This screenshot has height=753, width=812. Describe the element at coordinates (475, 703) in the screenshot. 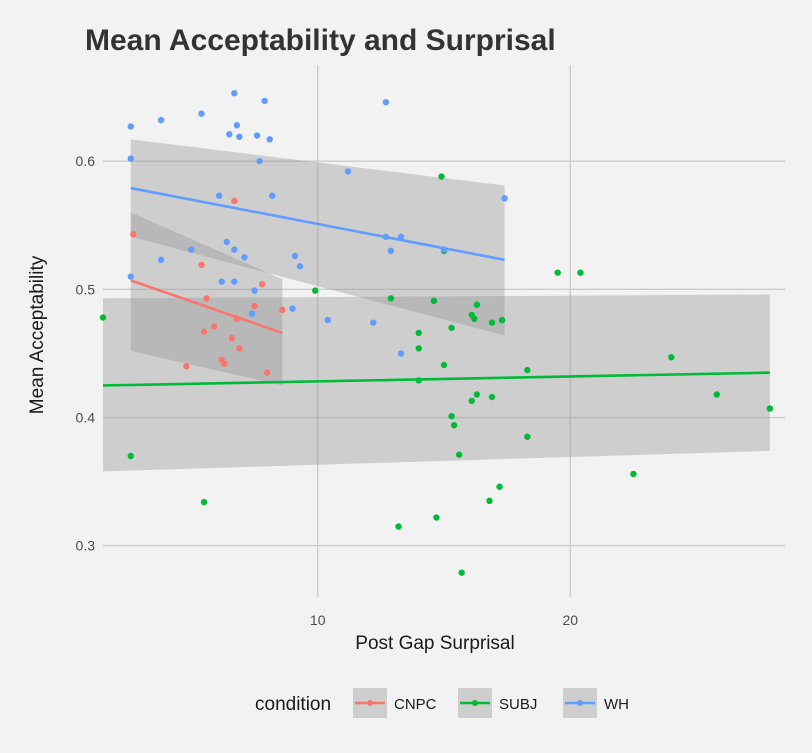

I see `legend-point-subj` at that location.